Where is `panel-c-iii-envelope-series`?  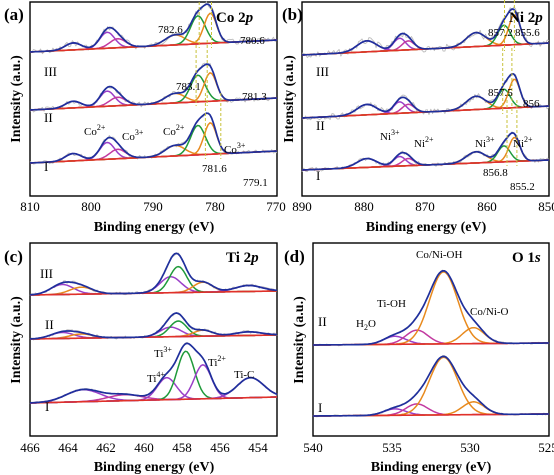 panel-c-iii-envelope-series is located at coordinates (153, 274).